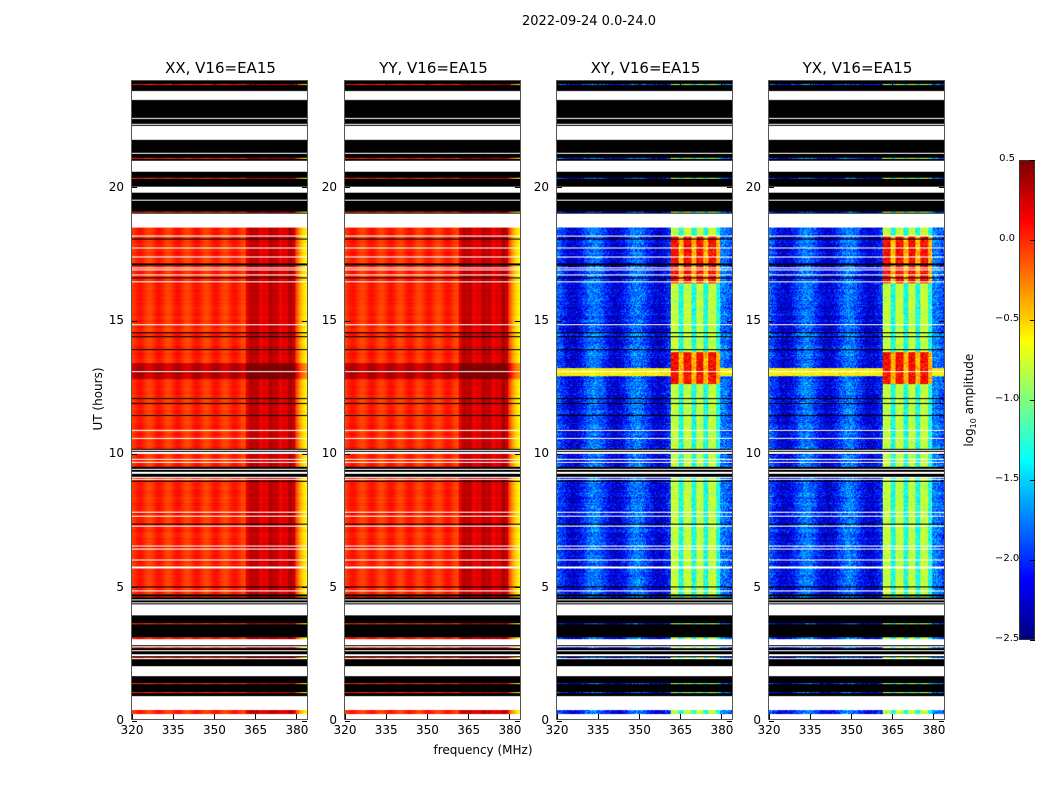 This screenshot has height=800, width=1050. I want to click on y-axis-label: UT (hours), so click(98, 399).